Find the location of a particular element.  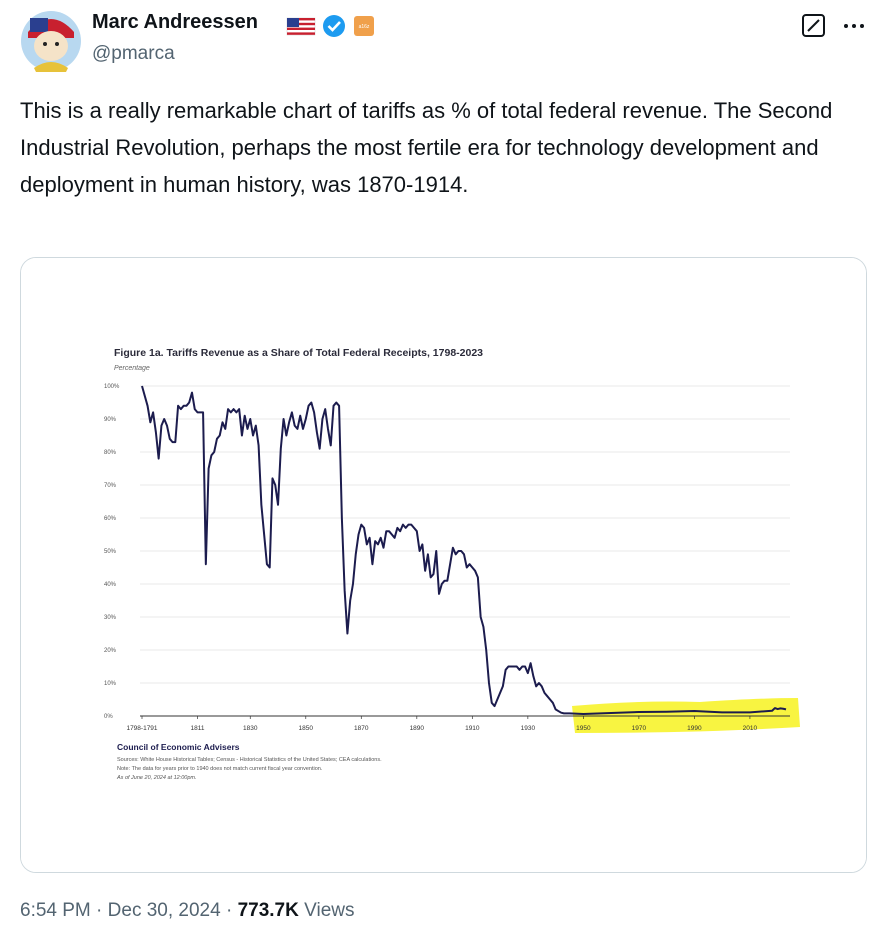

post-date: Dec 30, 2024 is located at coordinates (164, 910).